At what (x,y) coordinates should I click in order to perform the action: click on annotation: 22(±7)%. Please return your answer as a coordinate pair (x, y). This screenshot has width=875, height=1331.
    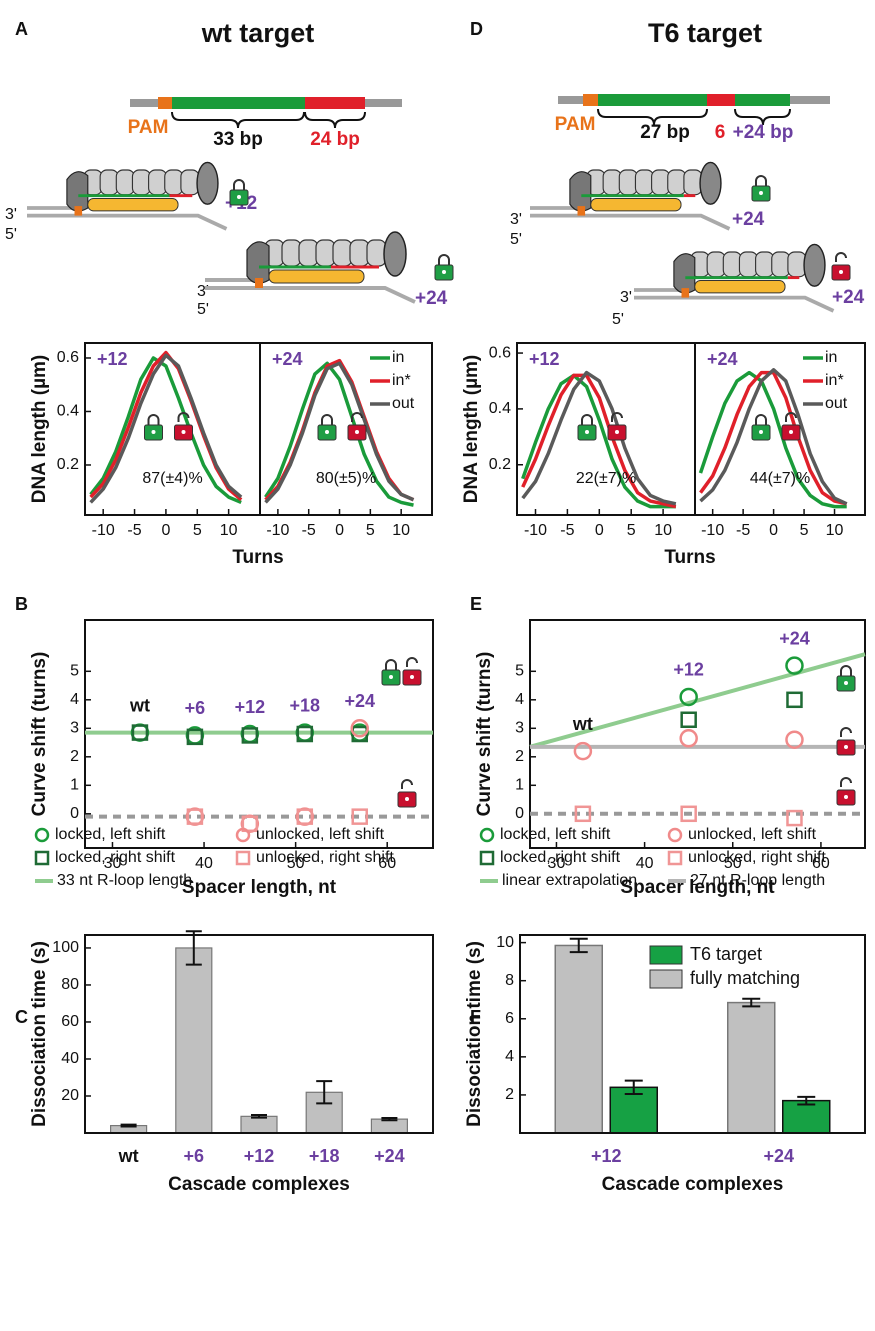
    Looking at the image, I should click on (606, 478).